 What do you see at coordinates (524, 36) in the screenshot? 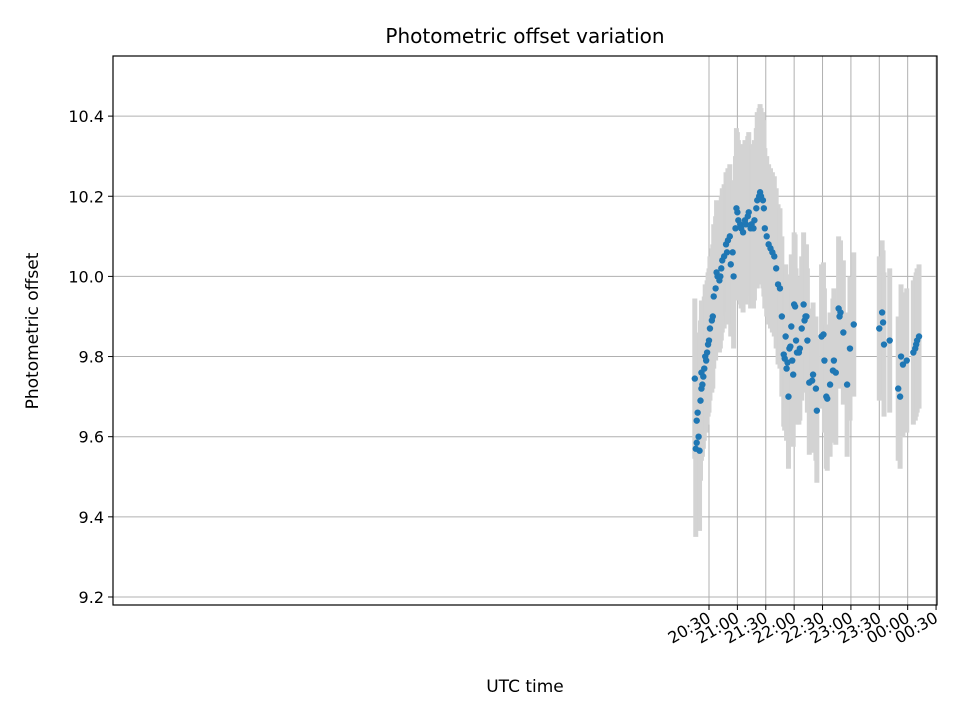
I see `chart-title: Photometric offset variation` at bounding box center [524, 36].